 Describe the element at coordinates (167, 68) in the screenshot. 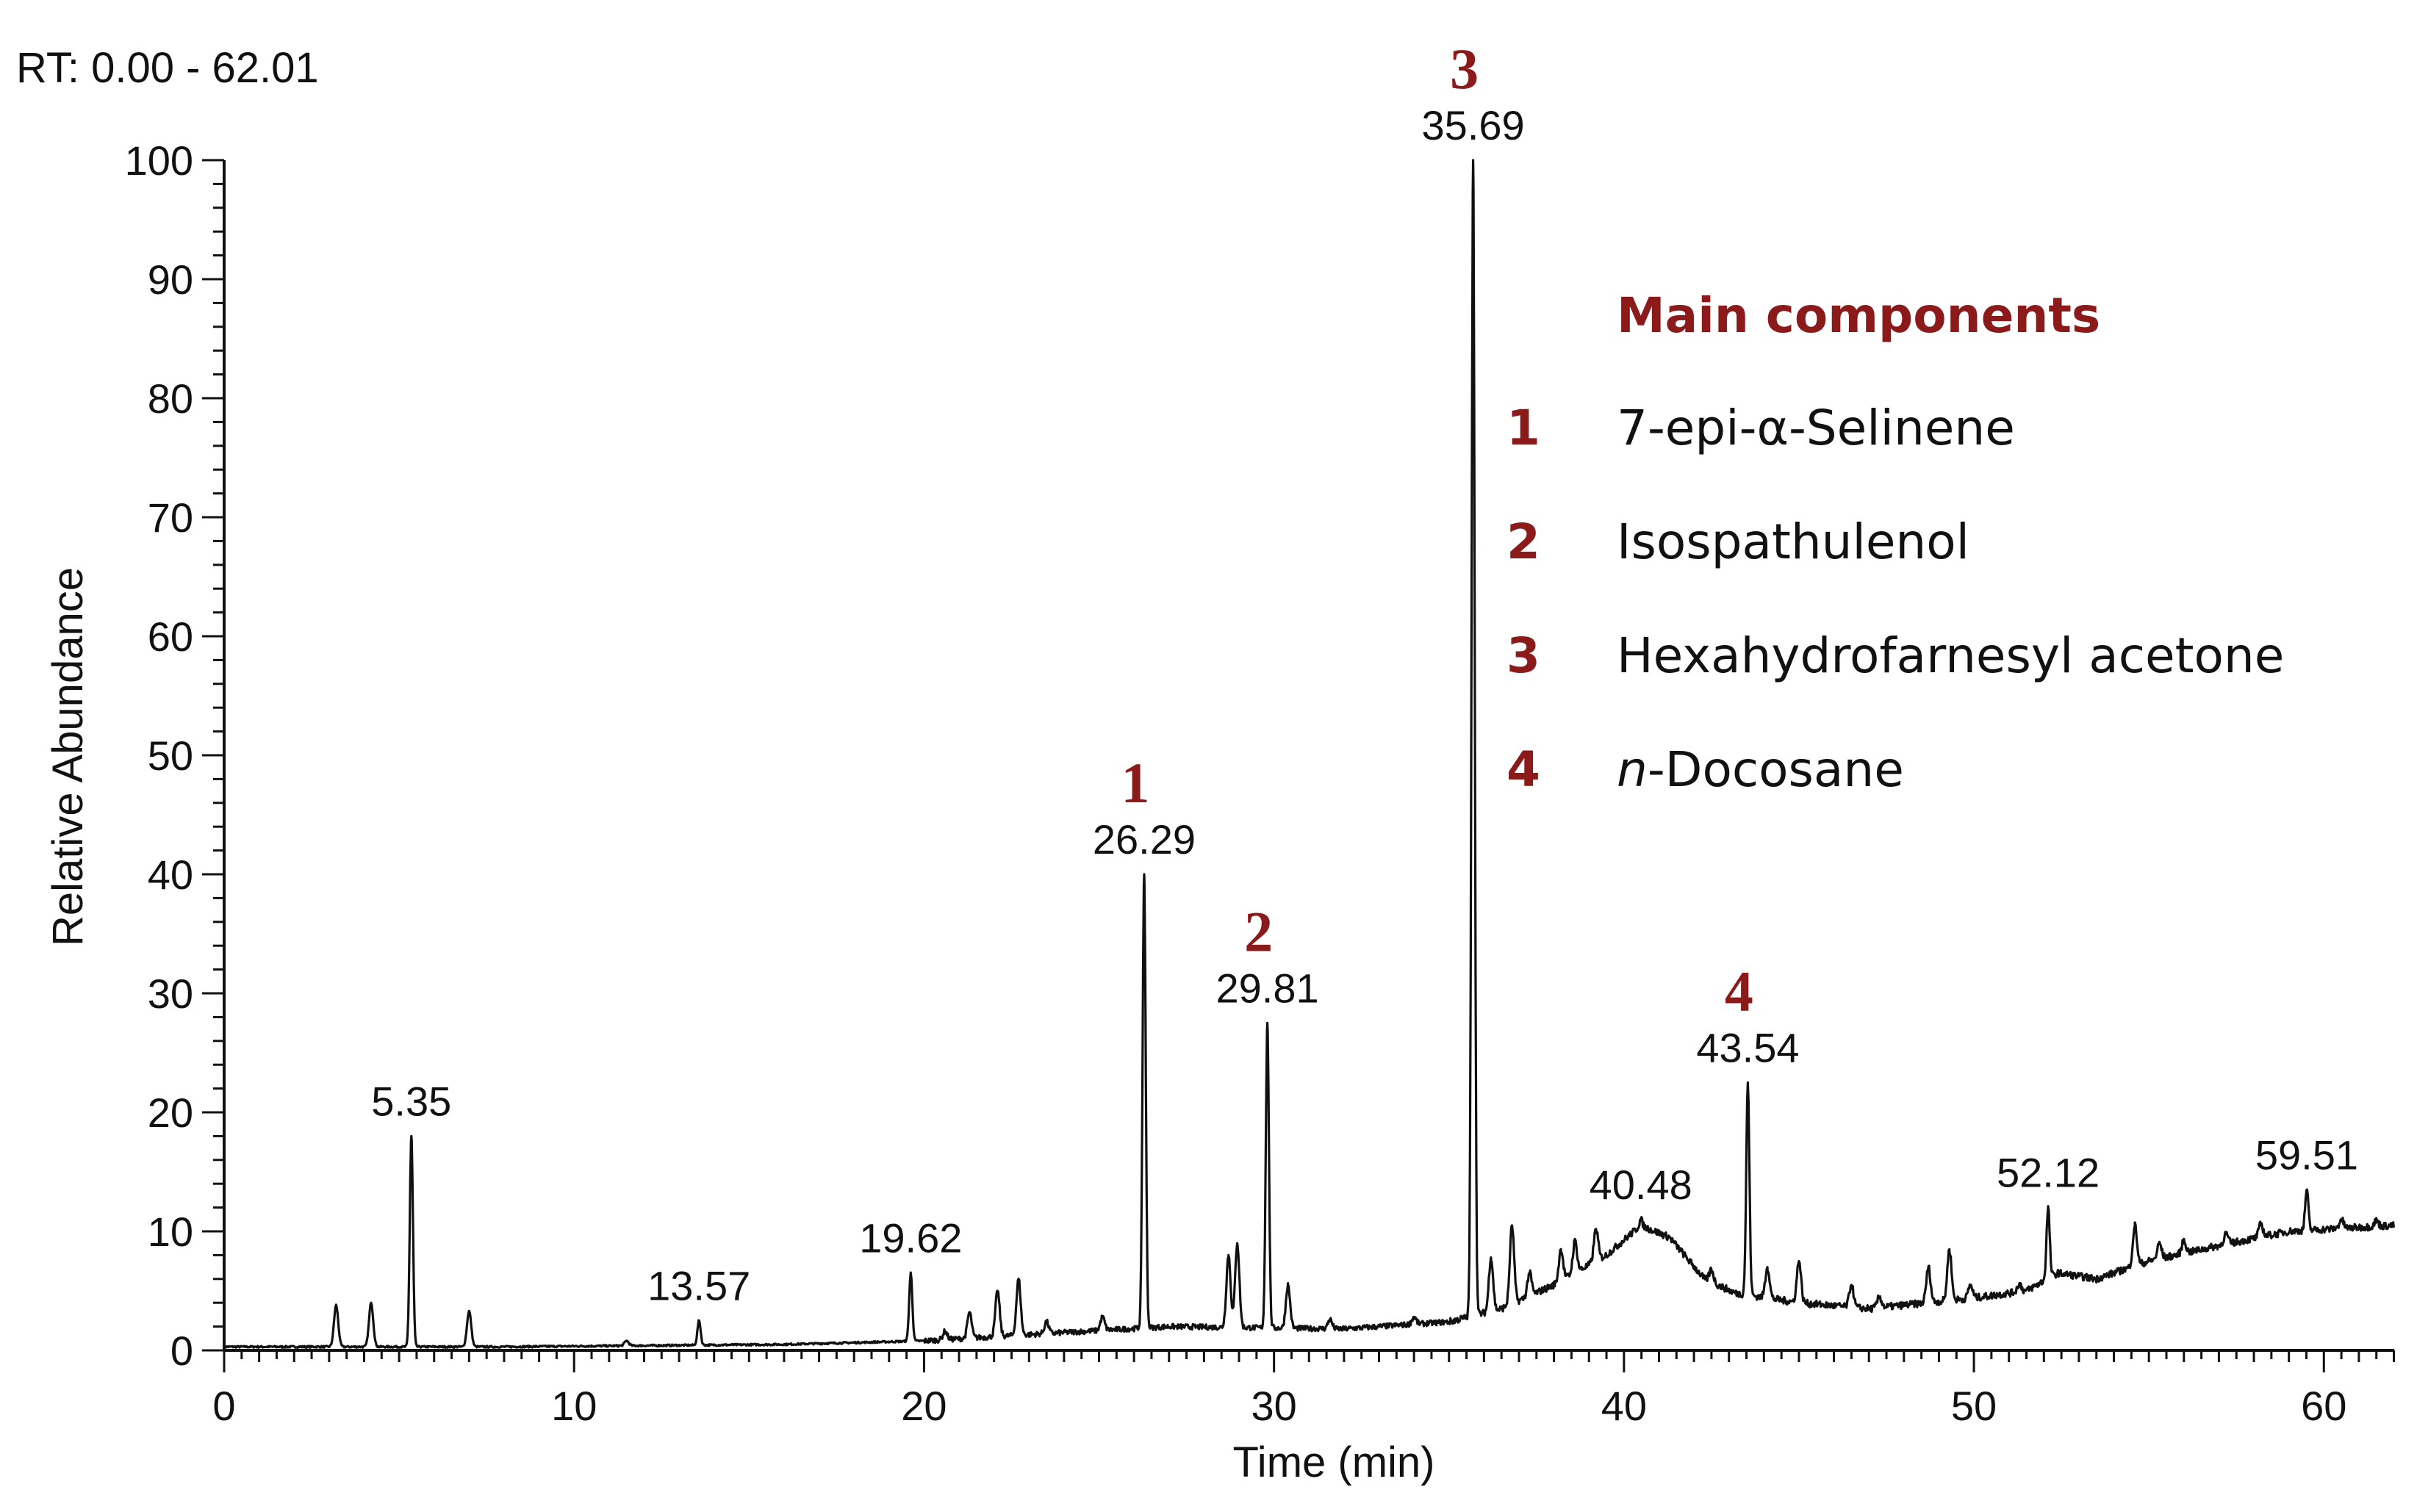

I see `rt-range-label: RT: 0.00 - 62.01` at that location.